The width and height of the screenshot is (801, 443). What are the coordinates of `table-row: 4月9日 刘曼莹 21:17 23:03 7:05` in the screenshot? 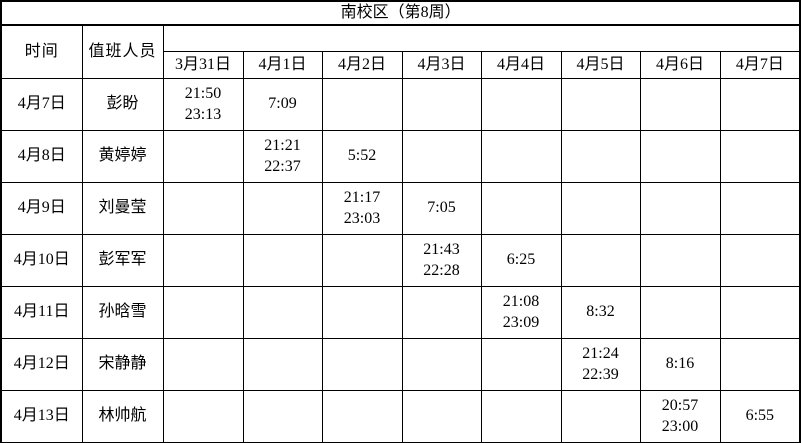 It's located at (400, 208).